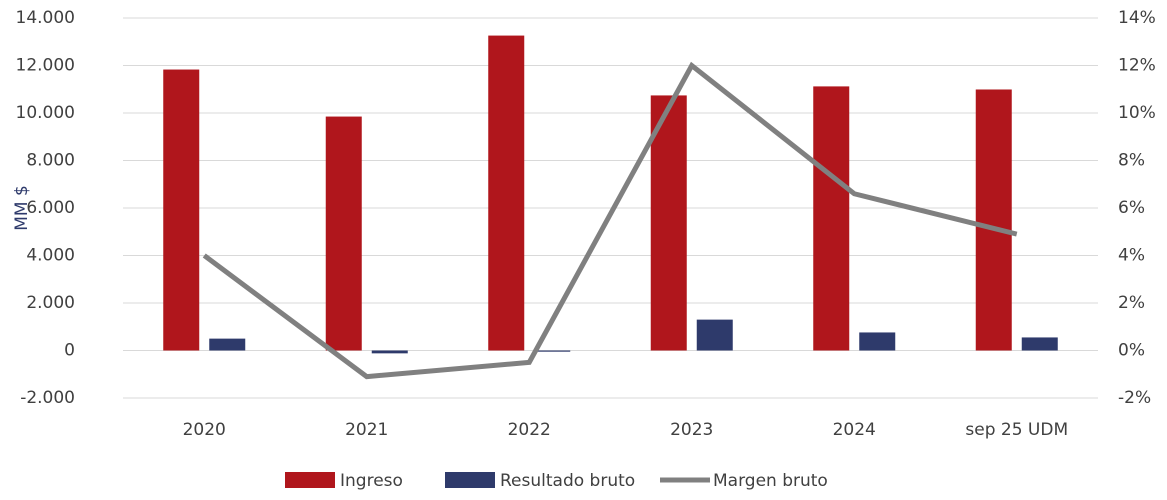 The width and height of the screenshot is (1167, 500). Describe the element at coordinates (50, 256) in the screenshot. I see `y-tick-label: 4.000` at that location.